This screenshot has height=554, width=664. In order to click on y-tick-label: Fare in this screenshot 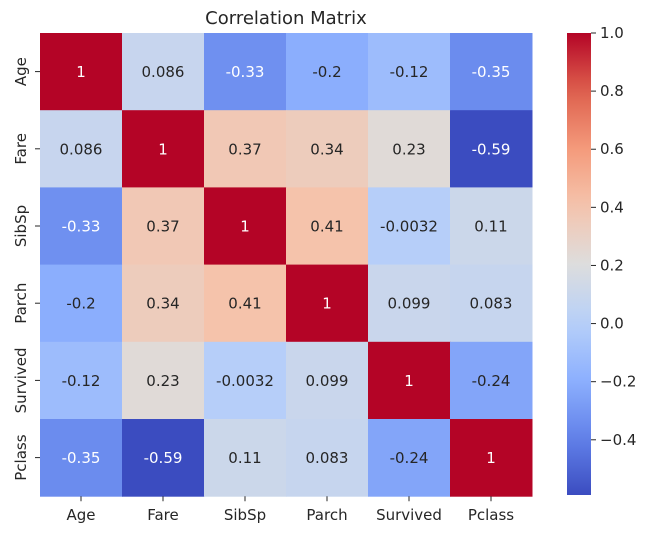, I will do `click(21, 149)`.